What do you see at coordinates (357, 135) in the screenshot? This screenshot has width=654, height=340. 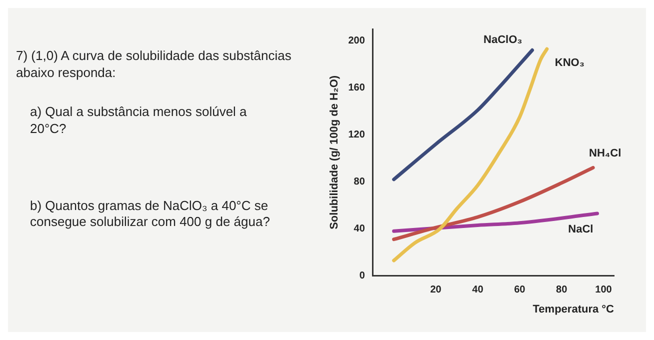 I see `y-tick-label: 120` at bounding box center [357, 135].